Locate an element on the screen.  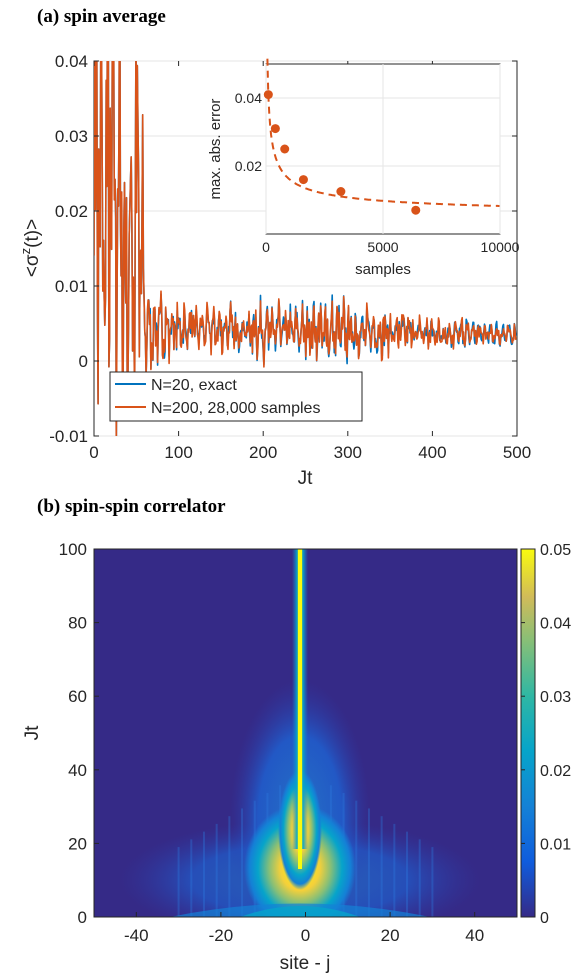
y-tick-label-b: 0 is located at coordinates (82, 917).